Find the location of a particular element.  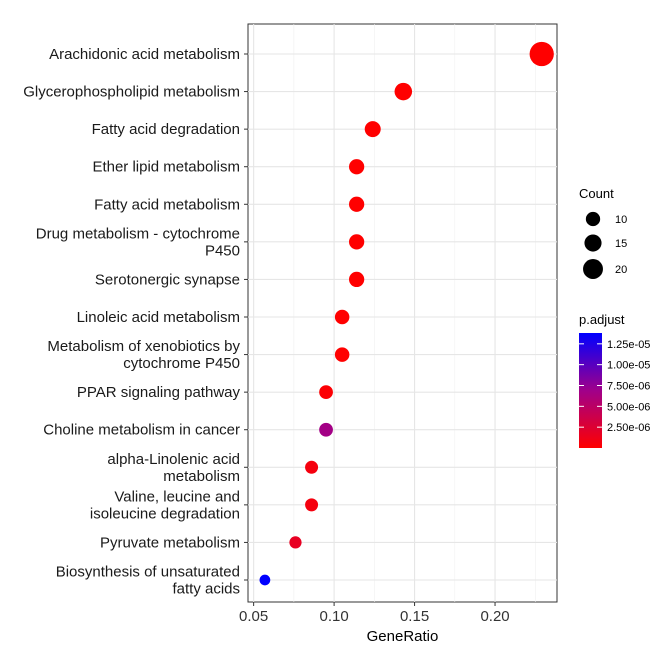

y-axis-ticks is located at coordinates (246, 317).